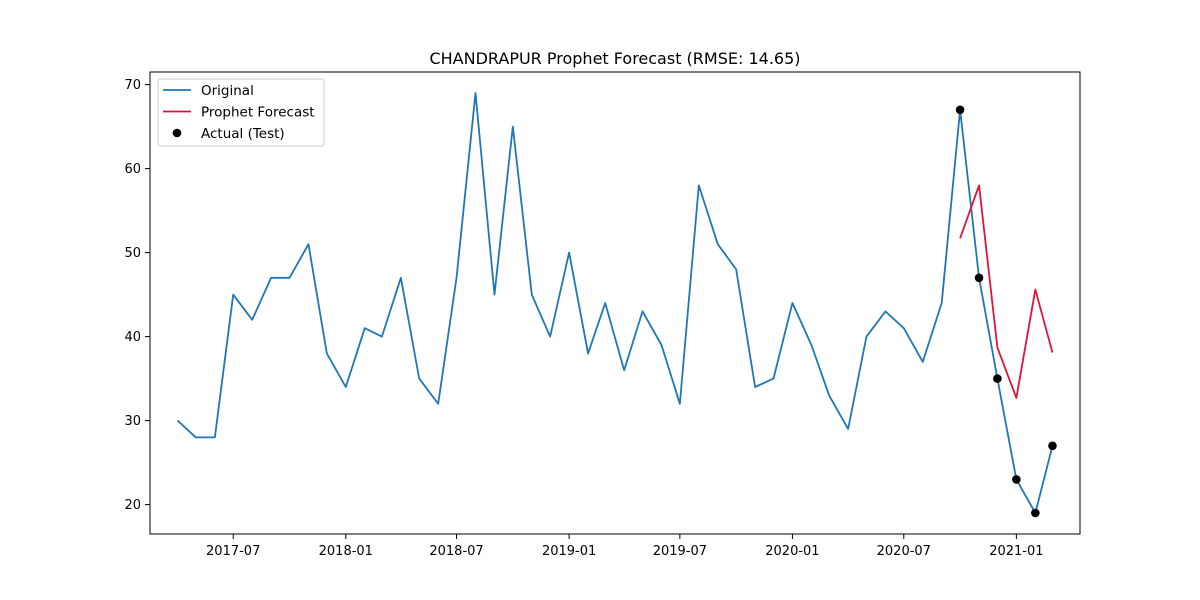 The image size is (1200, 600). I want to click on x-tick-label: 2017-07, so click(233, 551).